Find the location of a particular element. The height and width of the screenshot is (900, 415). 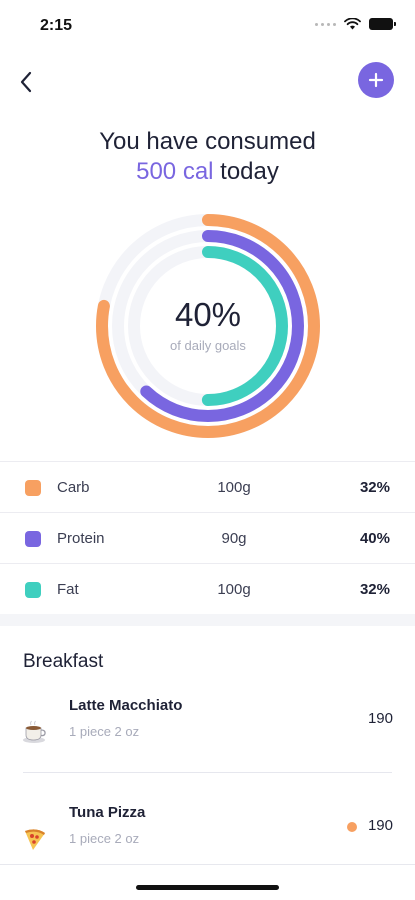

list-divider is located at coordinates (207, 772).